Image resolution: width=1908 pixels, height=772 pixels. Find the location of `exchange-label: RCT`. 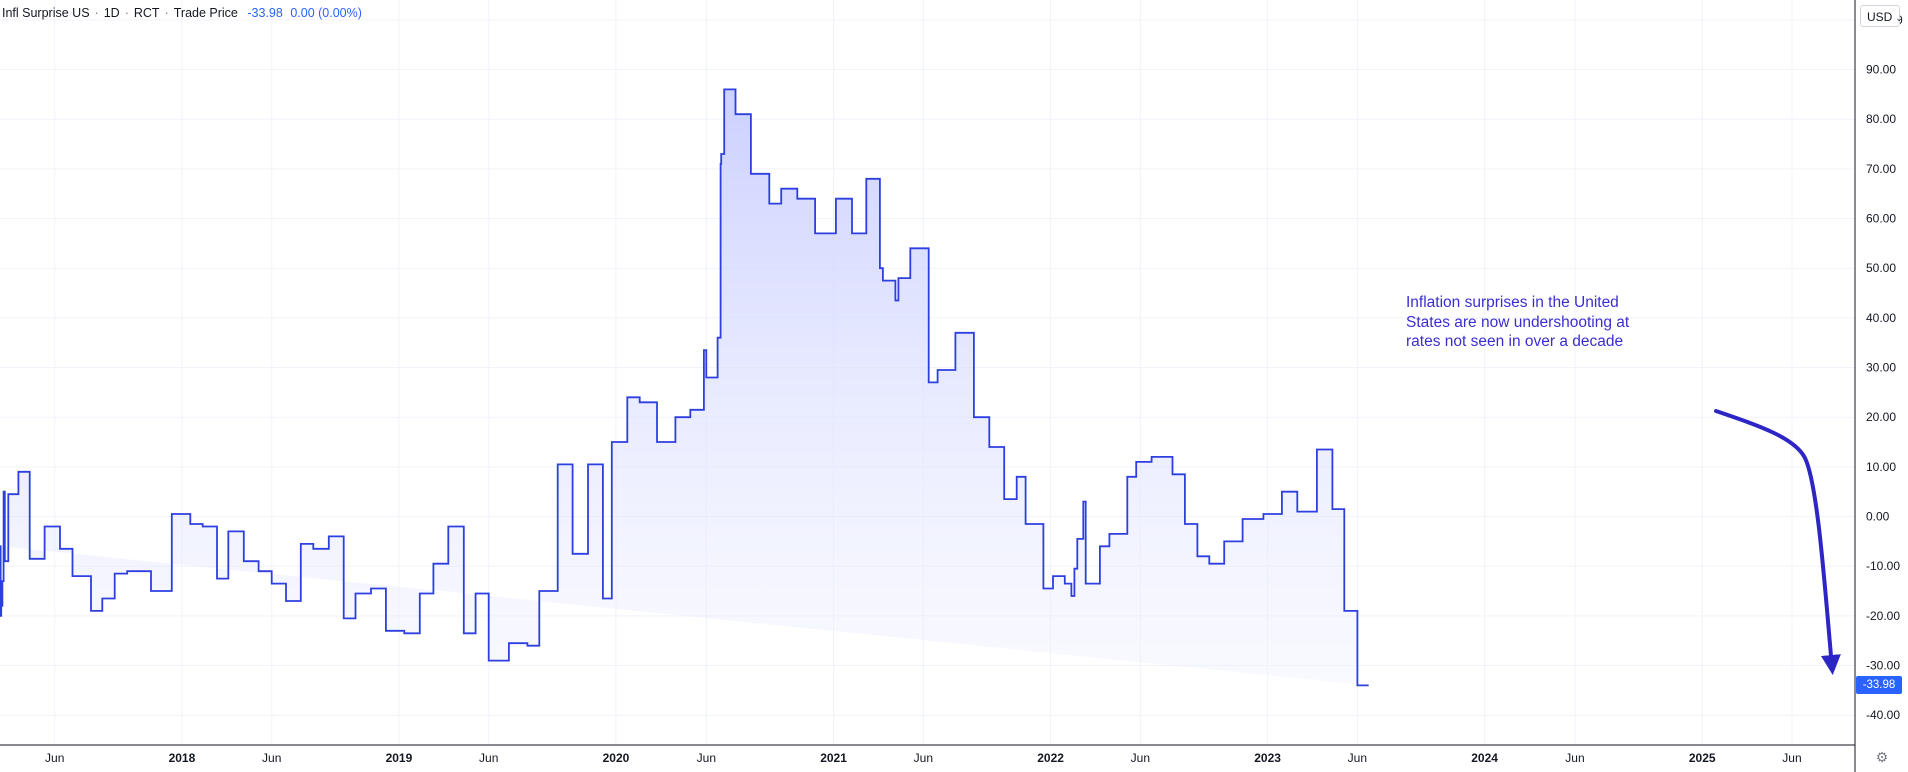

exchange-label: RCT is located at coordinates (146, 13).